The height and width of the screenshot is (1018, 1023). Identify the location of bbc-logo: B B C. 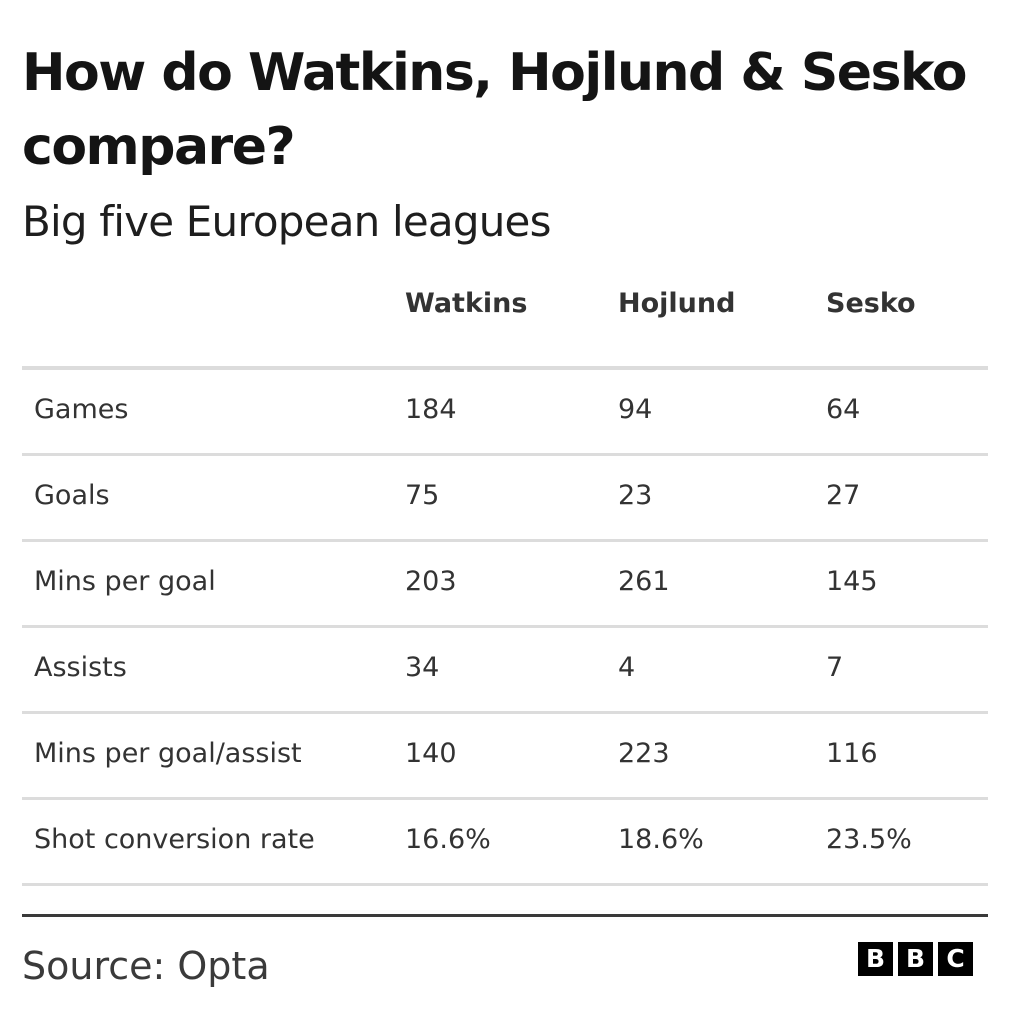
(915, 959).